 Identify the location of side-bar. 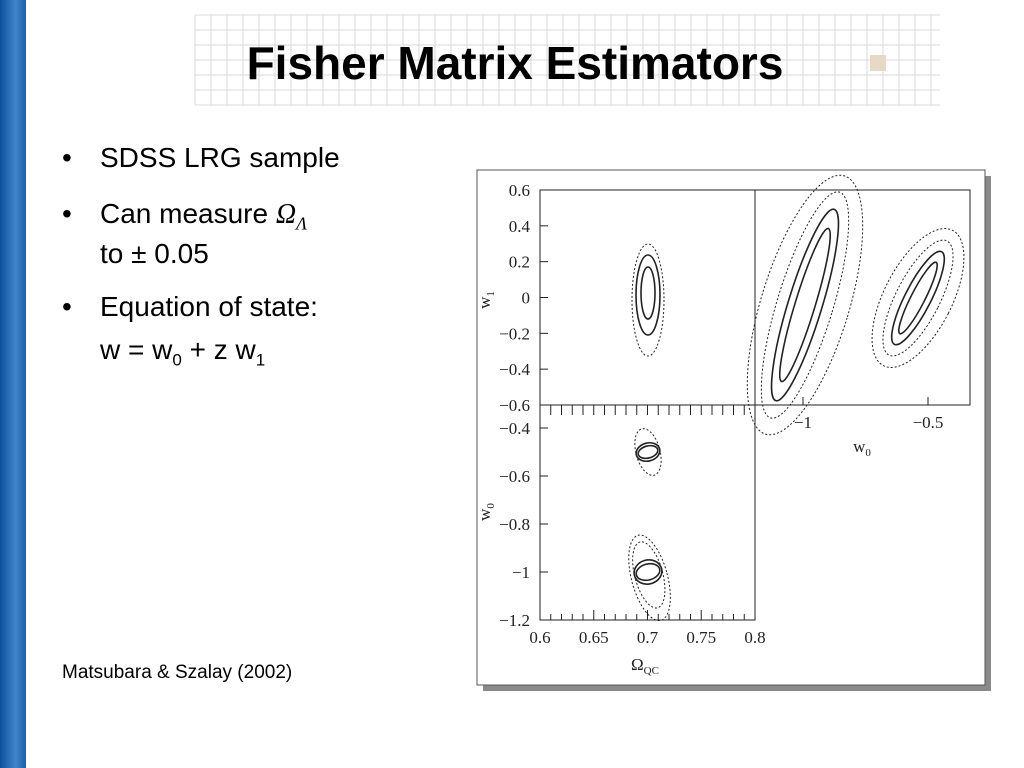
(13, 384).